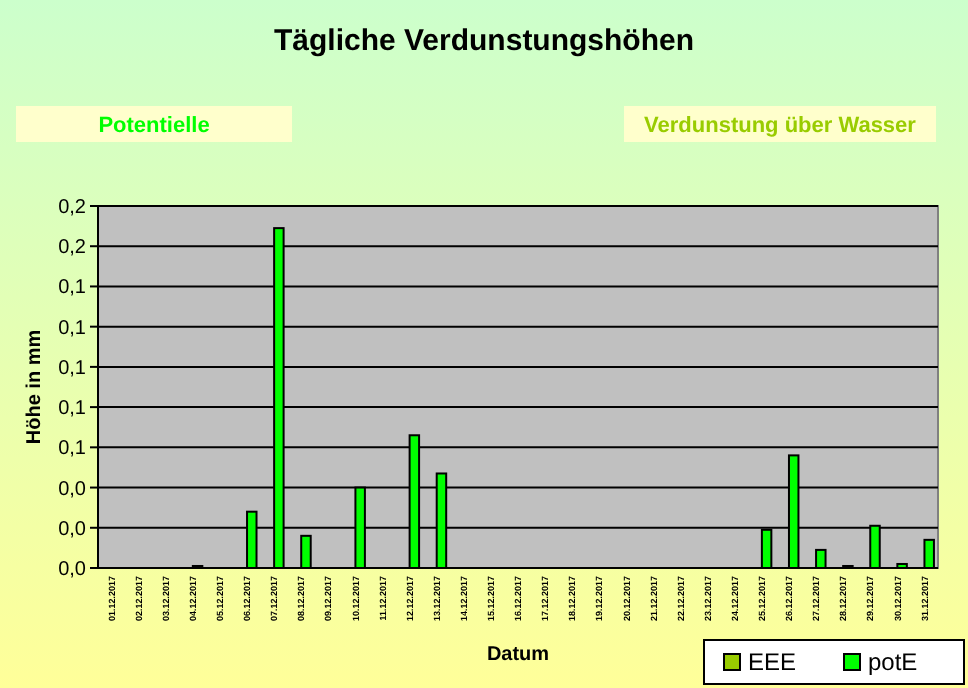 The image size is (968, 688). Describe the element at coordinates (154, 126) in the screenshot. I see `text: Potentielle` at that location.